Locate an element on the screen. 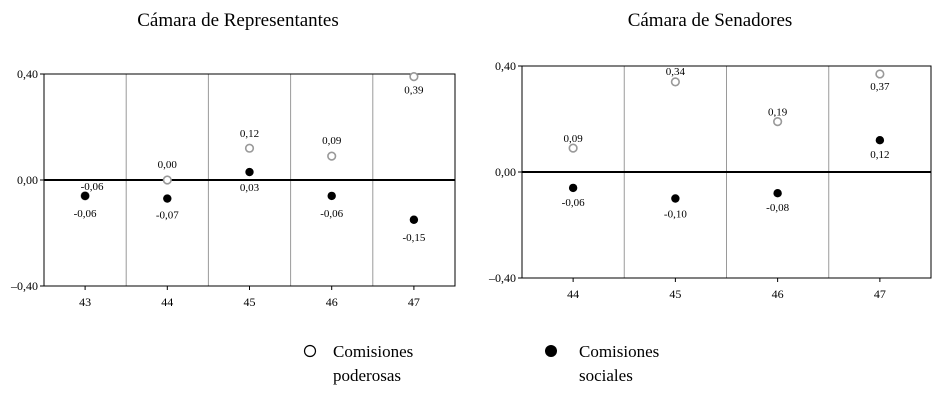 The image size is (932, 393). chart-title: Cámara de Senadores is located at coordinates (710, 20).